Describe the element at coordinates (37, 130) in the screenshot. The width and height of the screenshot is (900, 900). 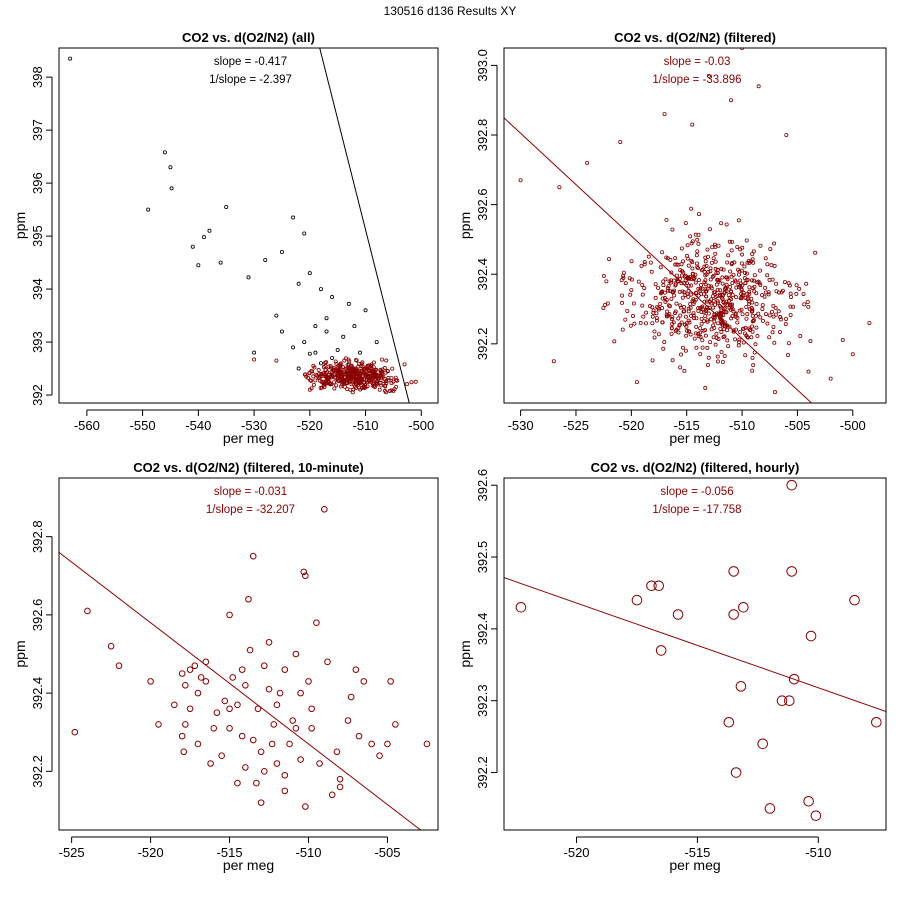
I see `y-tick-label: 397` at that location.